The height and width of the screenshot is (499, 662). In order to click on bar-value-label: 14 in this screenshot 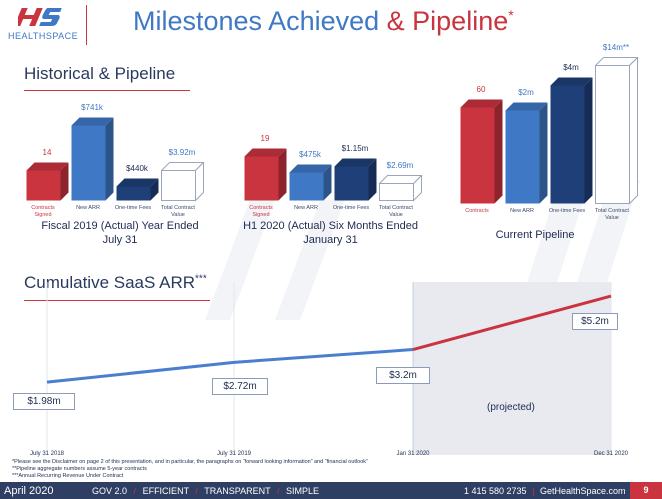, I will do `click(47, 152)`.